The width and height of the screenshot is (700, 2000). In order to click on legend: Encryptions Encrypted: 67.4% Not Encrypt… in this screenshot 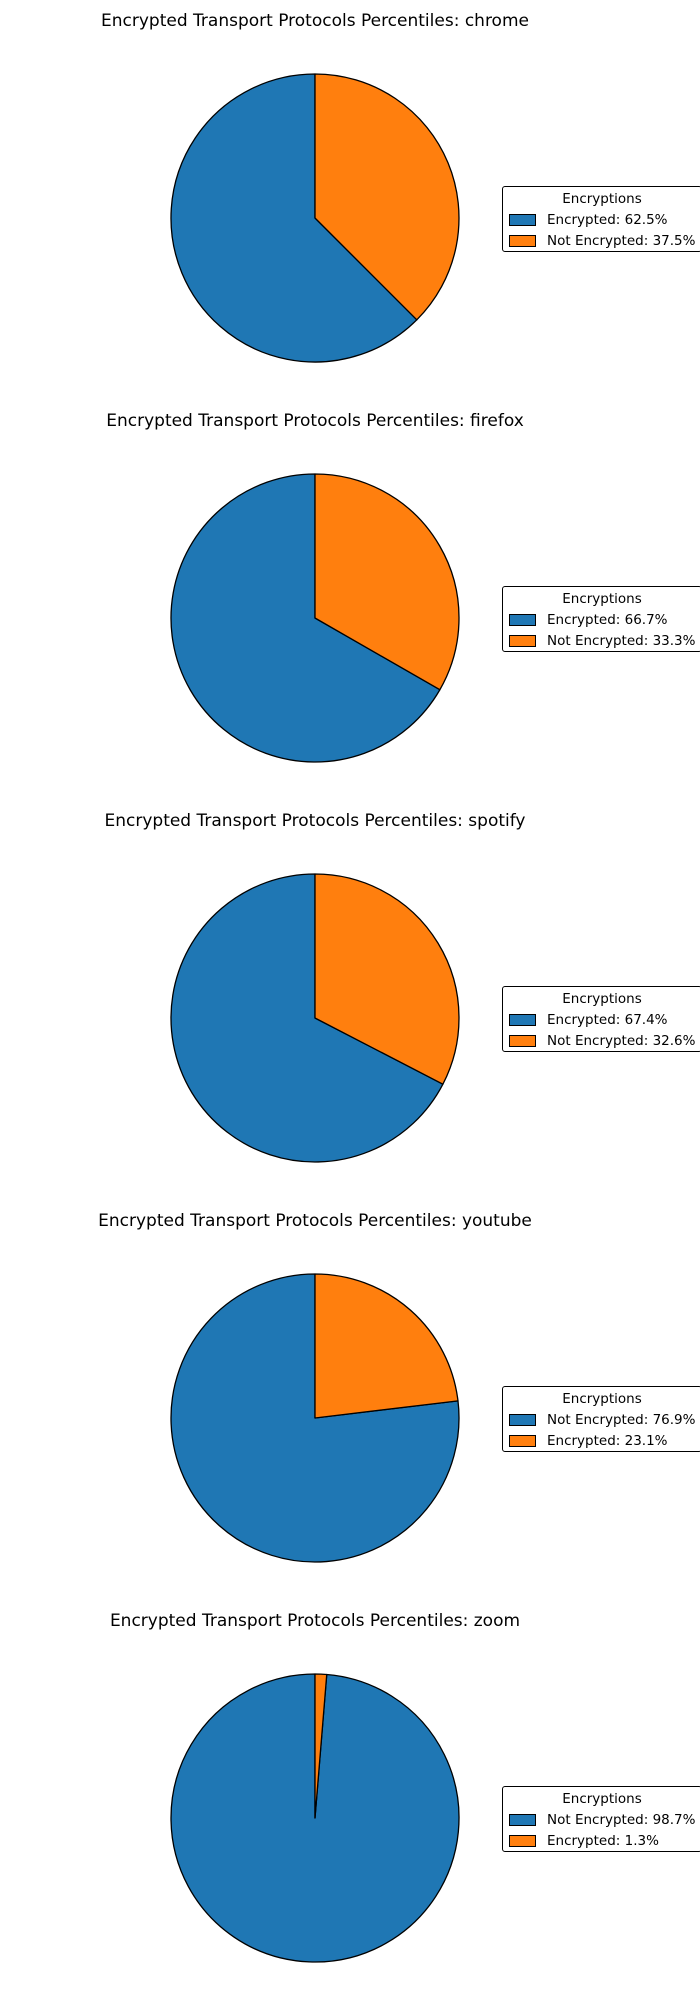, I will do `click(601, 1019)`.